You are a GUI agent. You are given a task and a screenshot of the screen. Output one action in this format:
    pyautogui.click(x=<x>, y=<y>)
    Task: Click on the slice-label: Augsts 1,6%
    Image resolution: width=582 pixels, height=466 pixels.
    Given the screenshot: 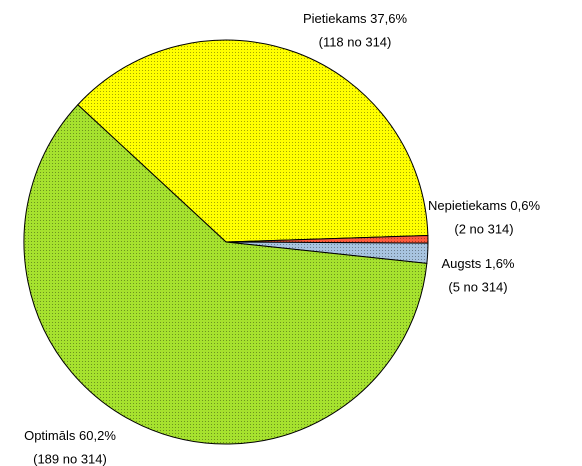 What is the action you would take?
    pyautogui.click(x=477, y=263)
    